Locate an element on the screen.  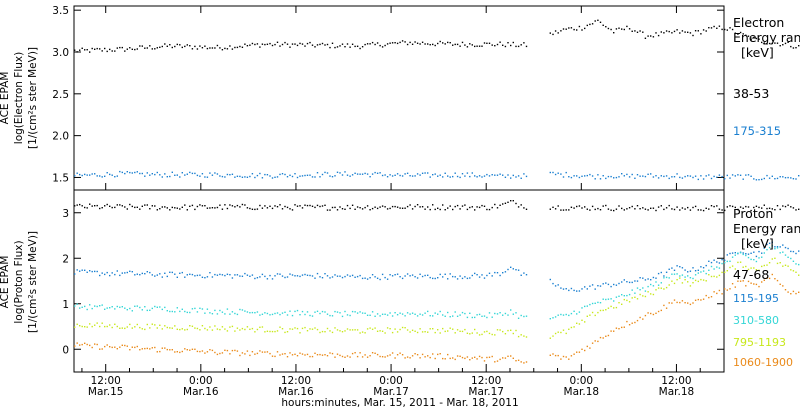
x-tick-time-label: 12:00 is located at coordinates (296, 381).